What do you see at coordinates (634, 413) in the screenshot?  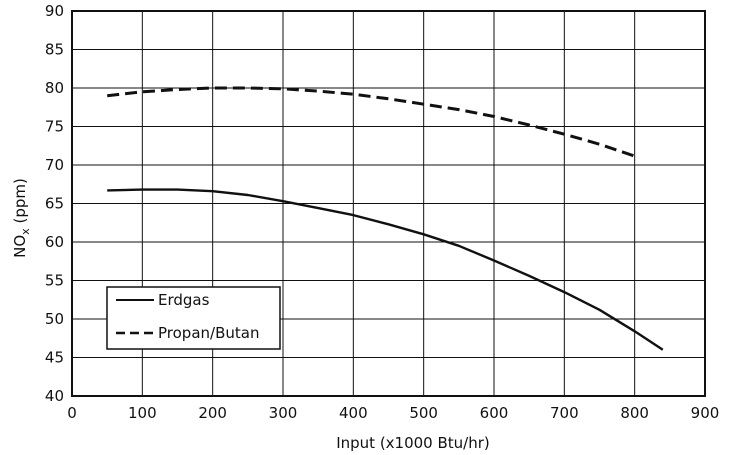 I see `x-tick-label: 800` at bounding box center [634, 413].